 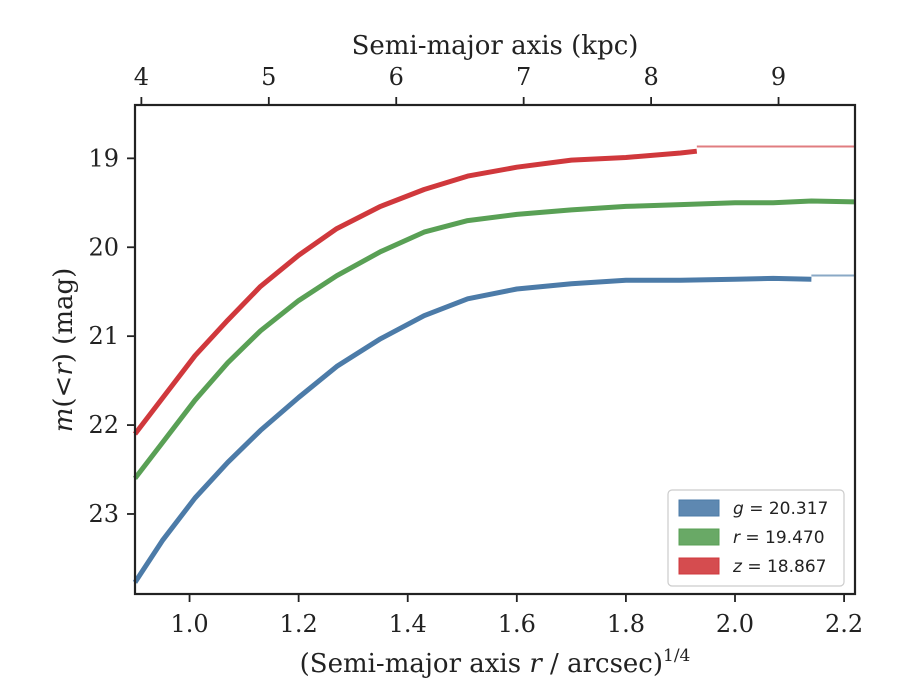 I want to click on top-axis-ticks: 4 5 6 7 8 9, so click(x=460, y=84).